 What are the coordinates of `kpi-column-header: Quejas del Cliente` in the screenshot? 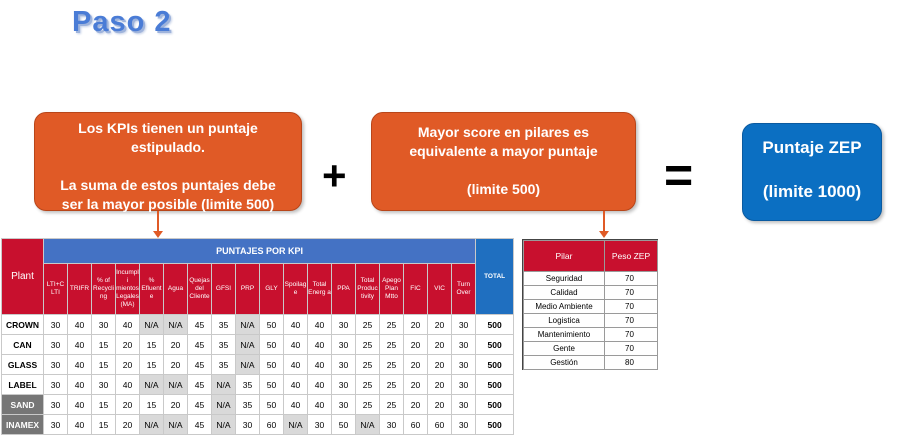 It's located at (199, 289).